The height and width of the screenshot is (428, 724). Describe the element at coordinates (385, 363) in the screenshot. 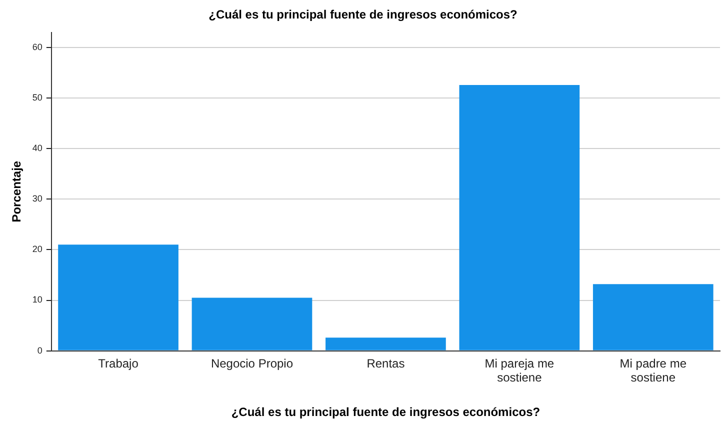

I see `x-tick-label: Rentas` at that location.